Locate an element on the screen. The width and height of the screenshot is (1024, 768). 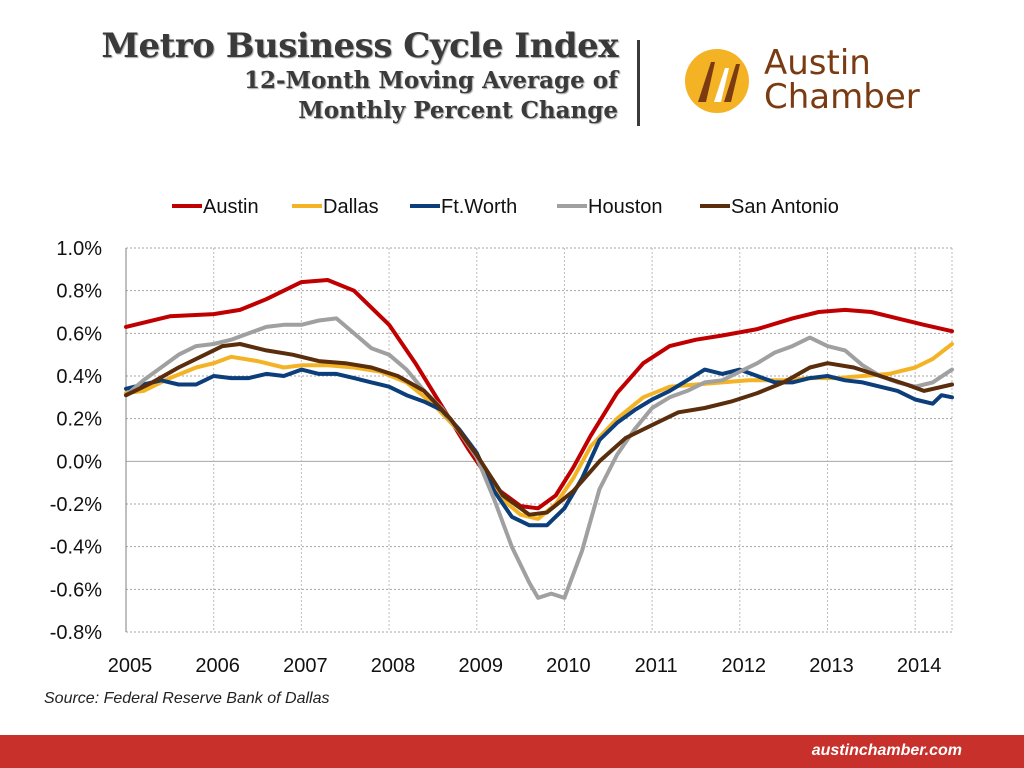
x-tick-label: 2007 is located at coordinates (305, 666).